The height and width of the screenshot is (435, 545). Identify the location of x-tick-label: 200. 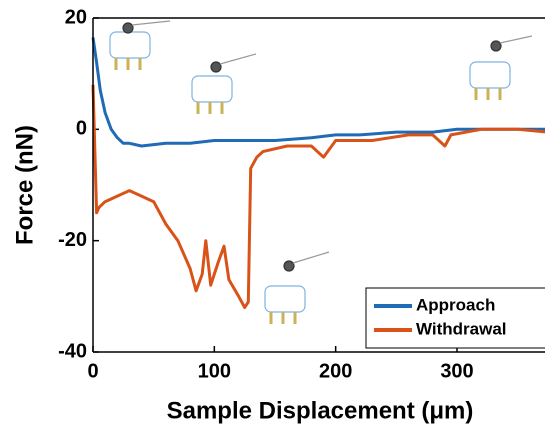
(335, 371).